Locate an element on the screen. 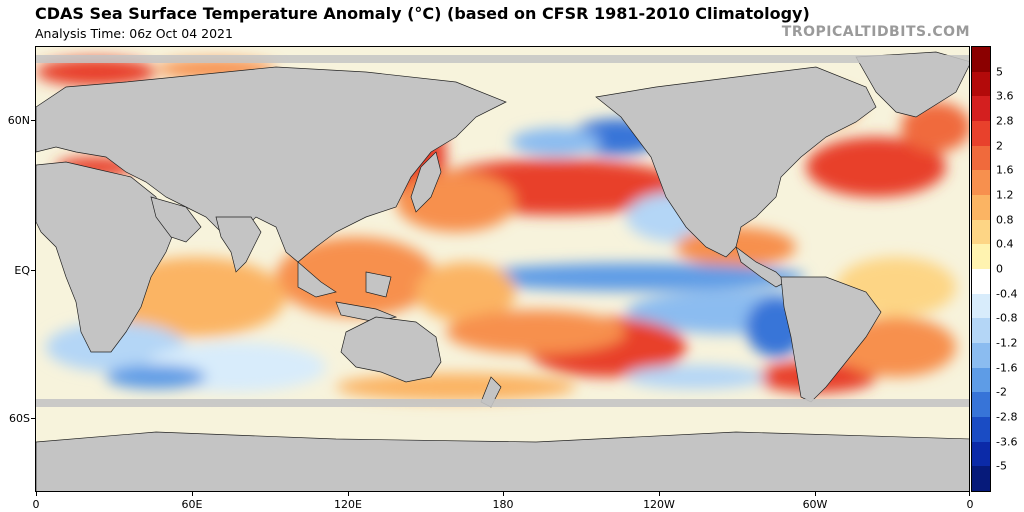 This screenshot has width=1024, height=512. site-brand: TROPICALTIDBITS.COM is located at coordinates (875, 32).